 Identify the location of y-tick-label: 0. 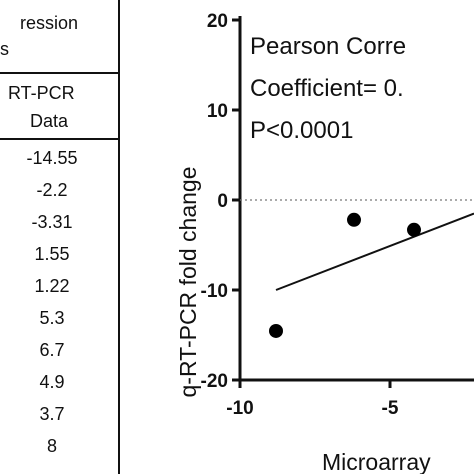
(222, 201).